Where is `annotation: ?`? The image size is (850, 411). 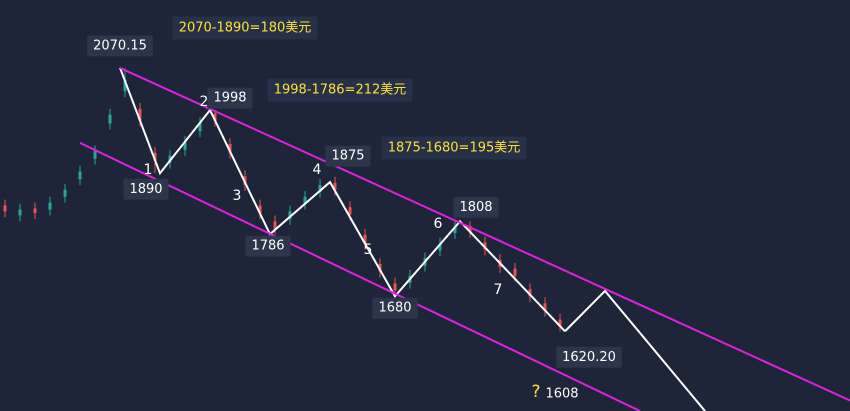
annotation: ? is located at coordinates (535, 392).